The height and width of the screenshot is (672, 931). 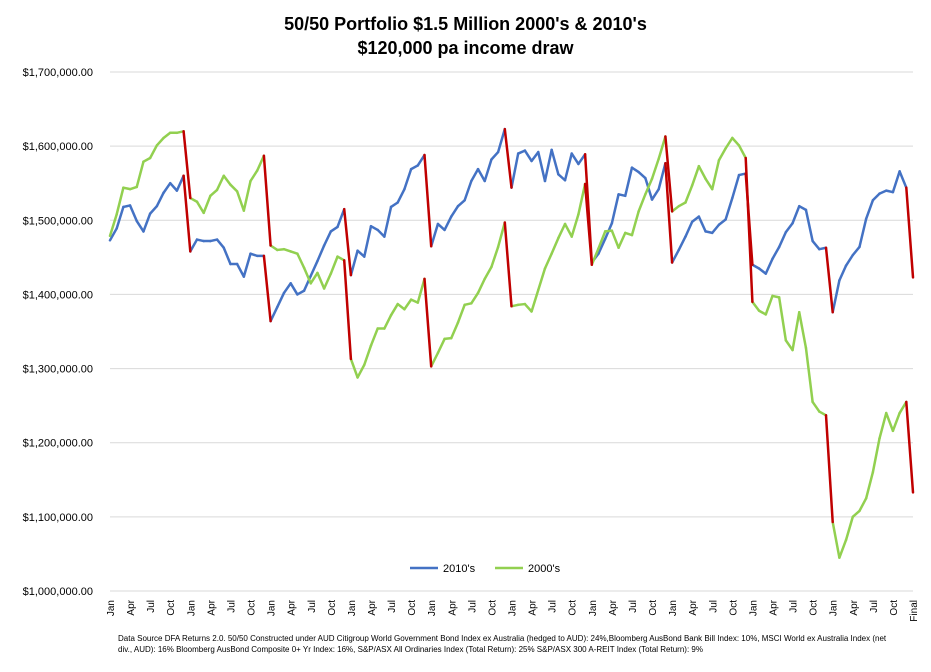 What do you see at coordinates (58, 295) in the screenshot?
I see `y-tick-label: $1,400,000.00` at bounding box center [58, 295].